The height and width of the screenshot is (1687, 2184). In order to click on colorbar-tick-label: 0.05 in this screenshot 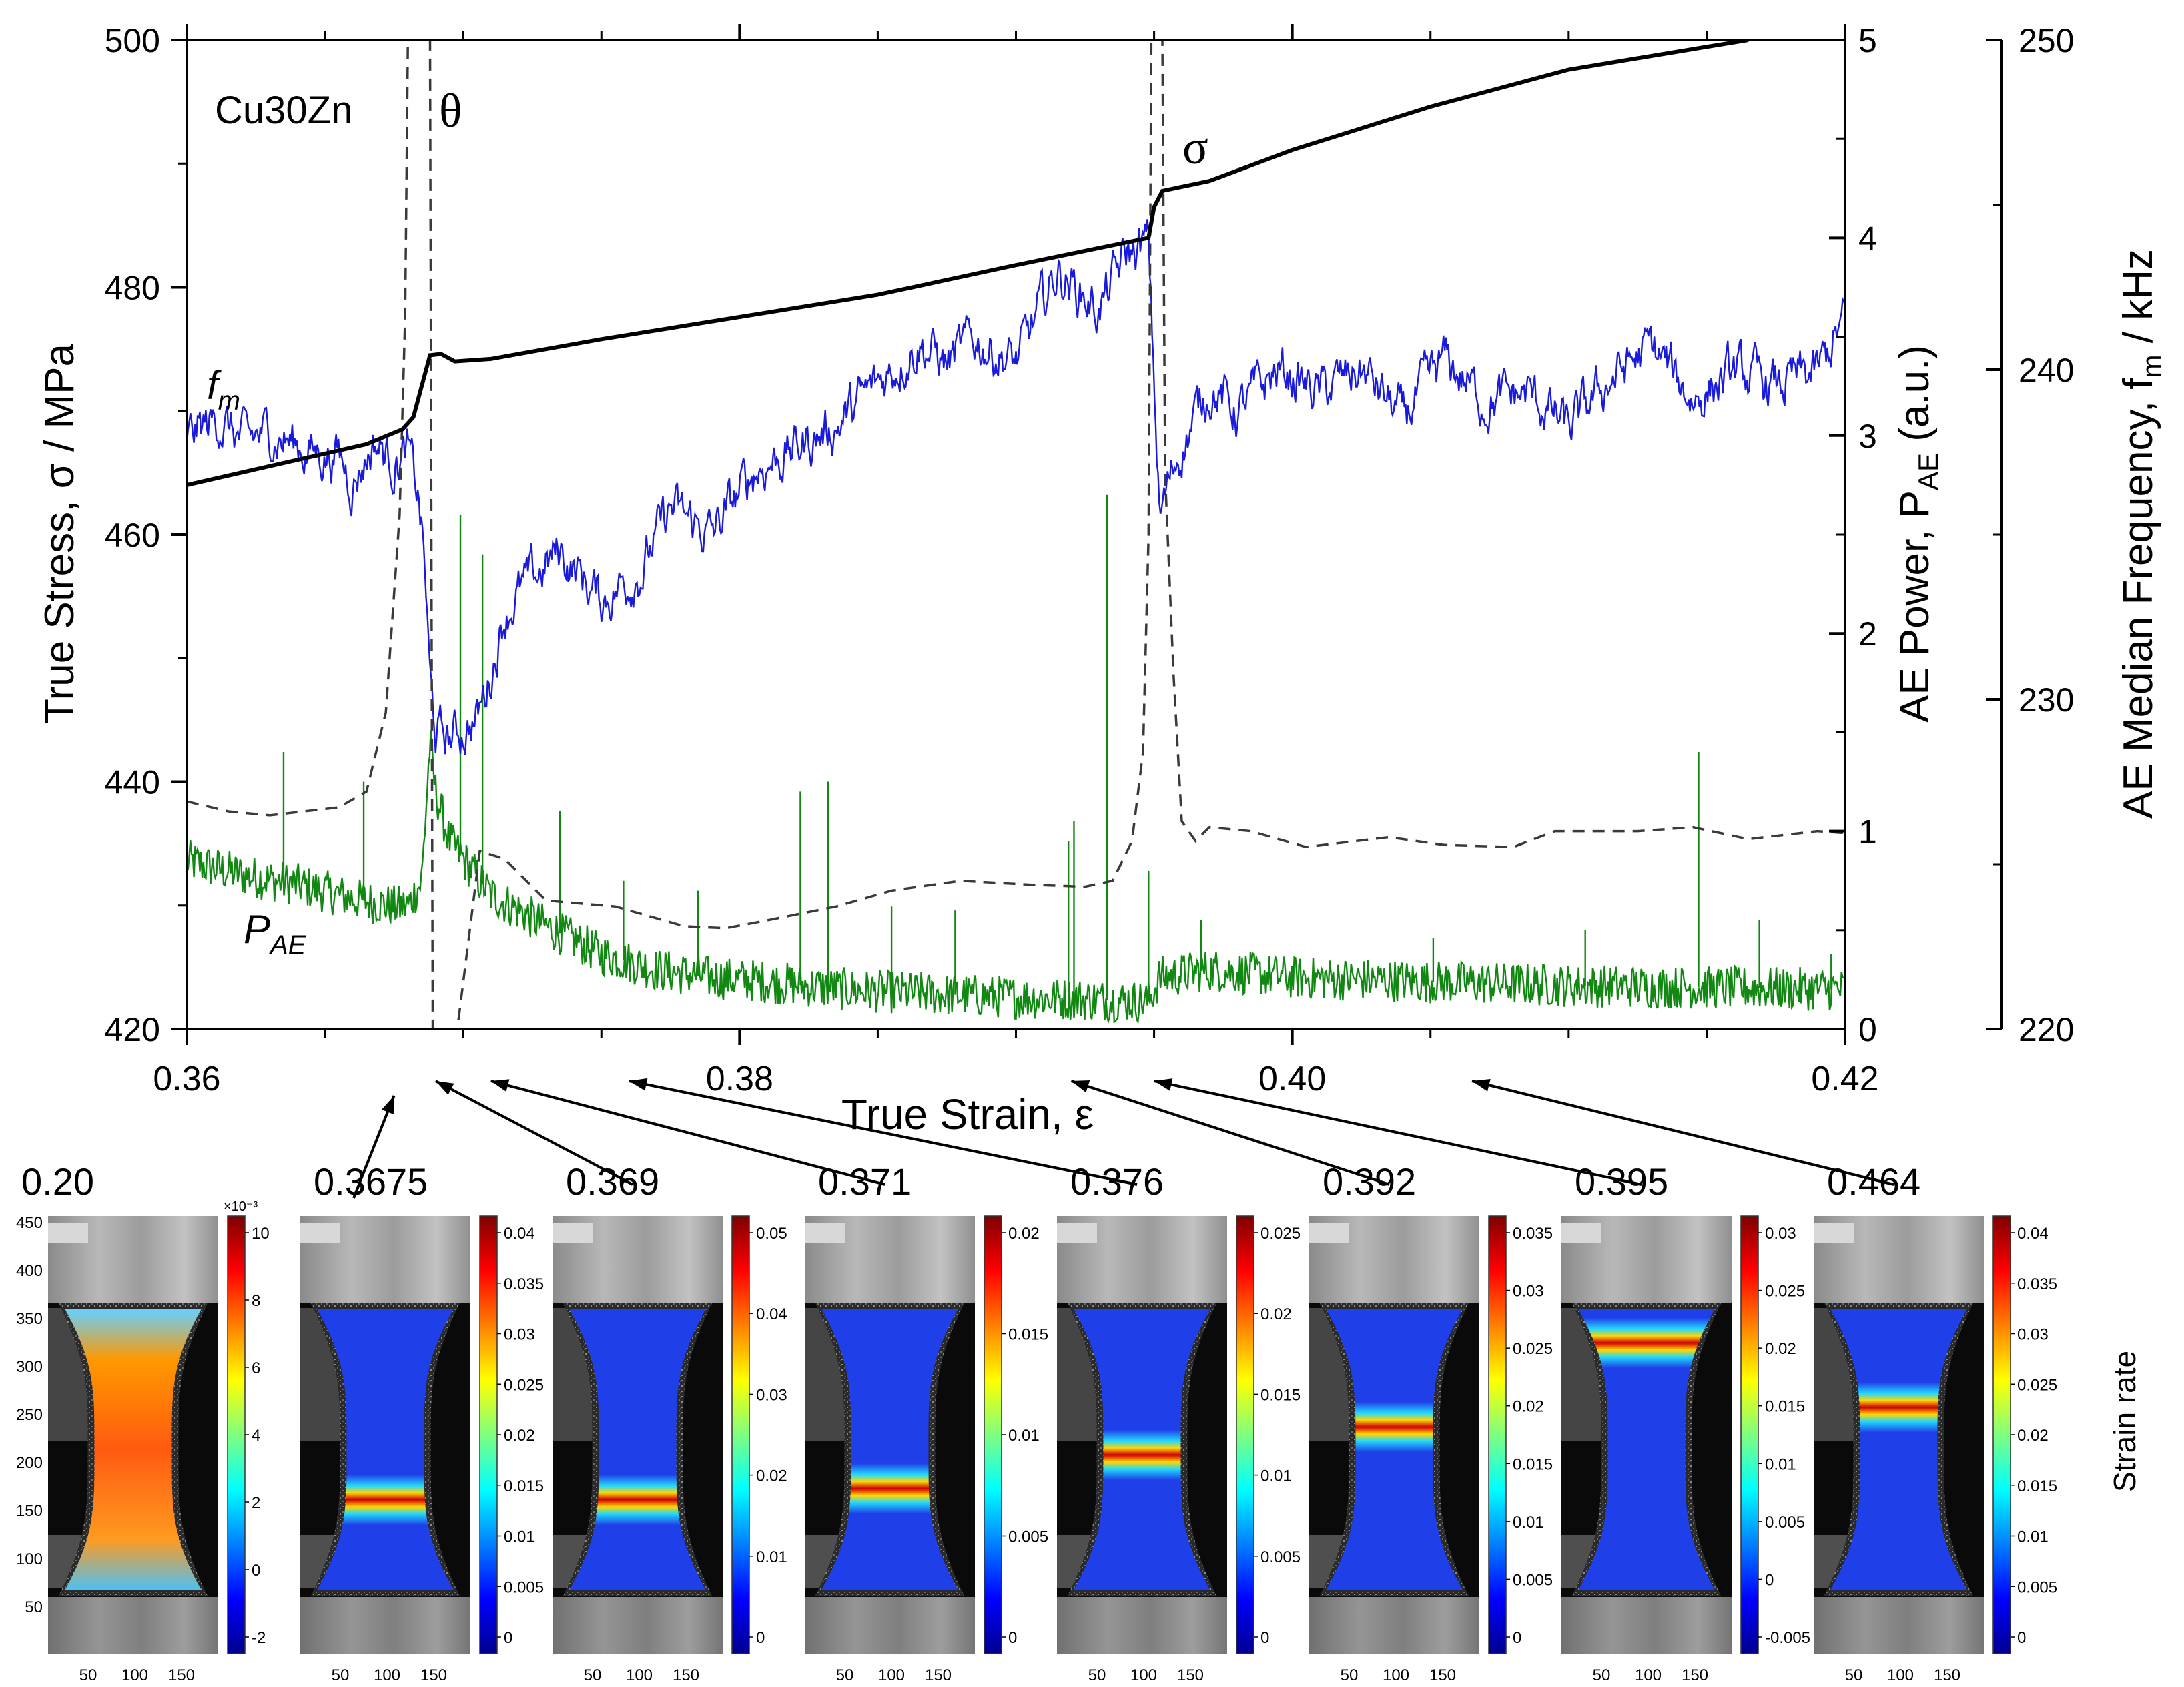, I will do `click(771, 1234)`.